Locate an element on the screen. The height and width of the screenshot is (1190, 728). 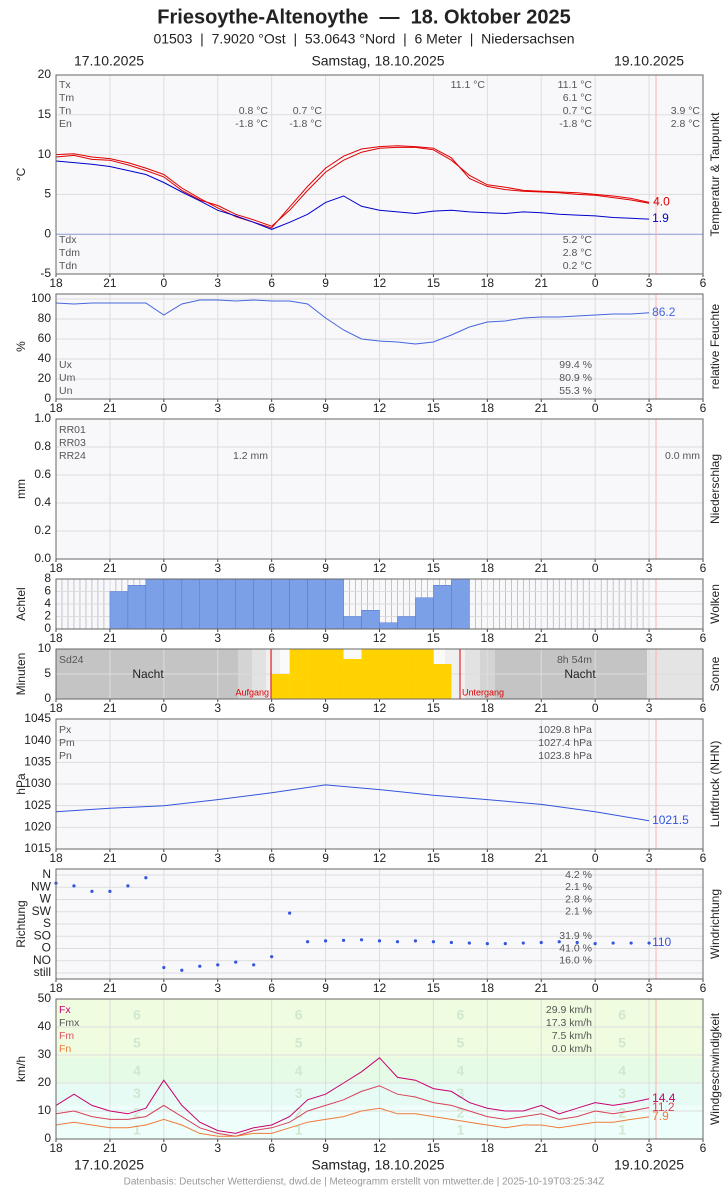
stat-value: 0.8 °C is located at coordinates (254, 111).